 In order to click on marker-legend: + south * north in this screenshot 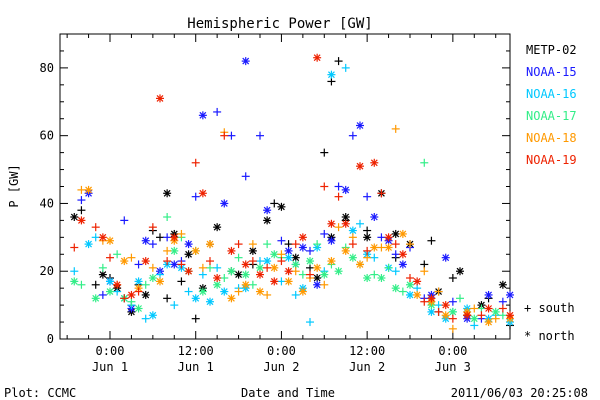, I will do `click(549, 322)`.